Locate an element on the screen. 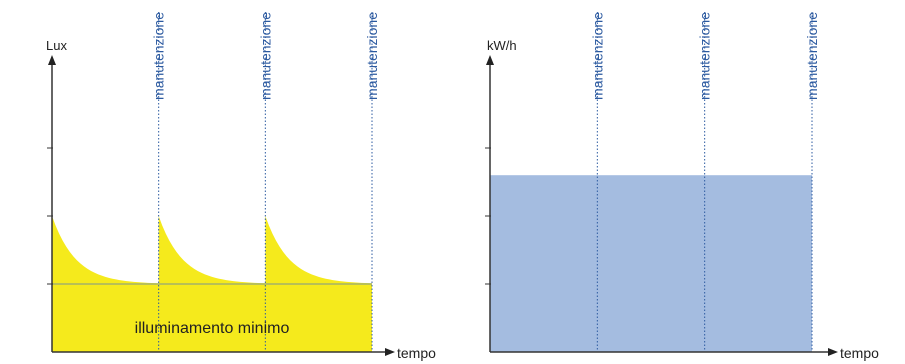 The width and height of the screenshot is (905, 364). lux-y-axis-label: Lux is located at coordinates (56, 45).